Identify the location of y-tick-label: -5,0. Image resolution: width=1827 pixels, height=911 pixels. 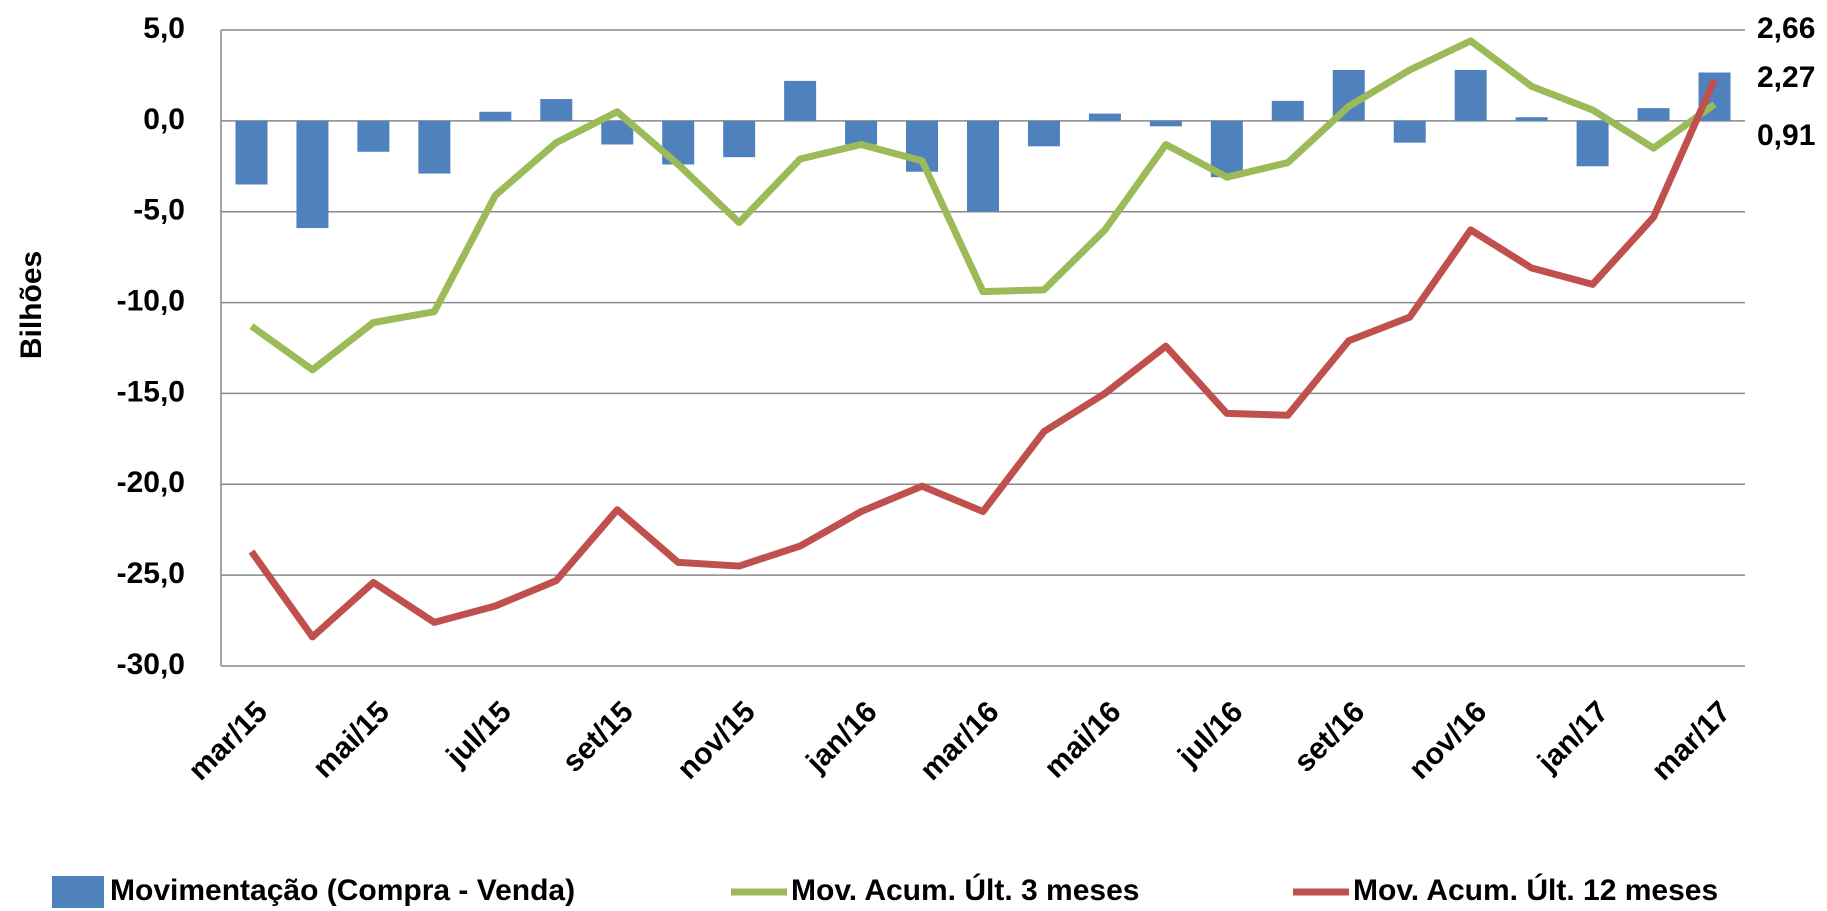
(159, 210).